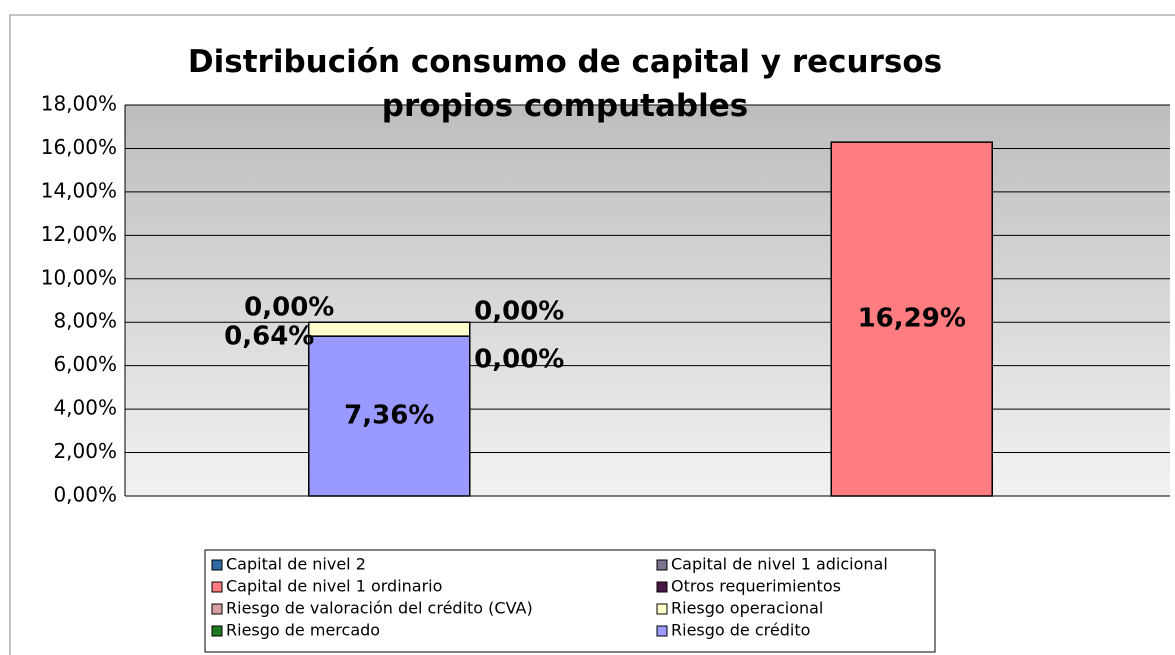 The height and width of the screenshot is (655, 1175). I want to click on y-tick-label: 14,00%, so click(79, 190).